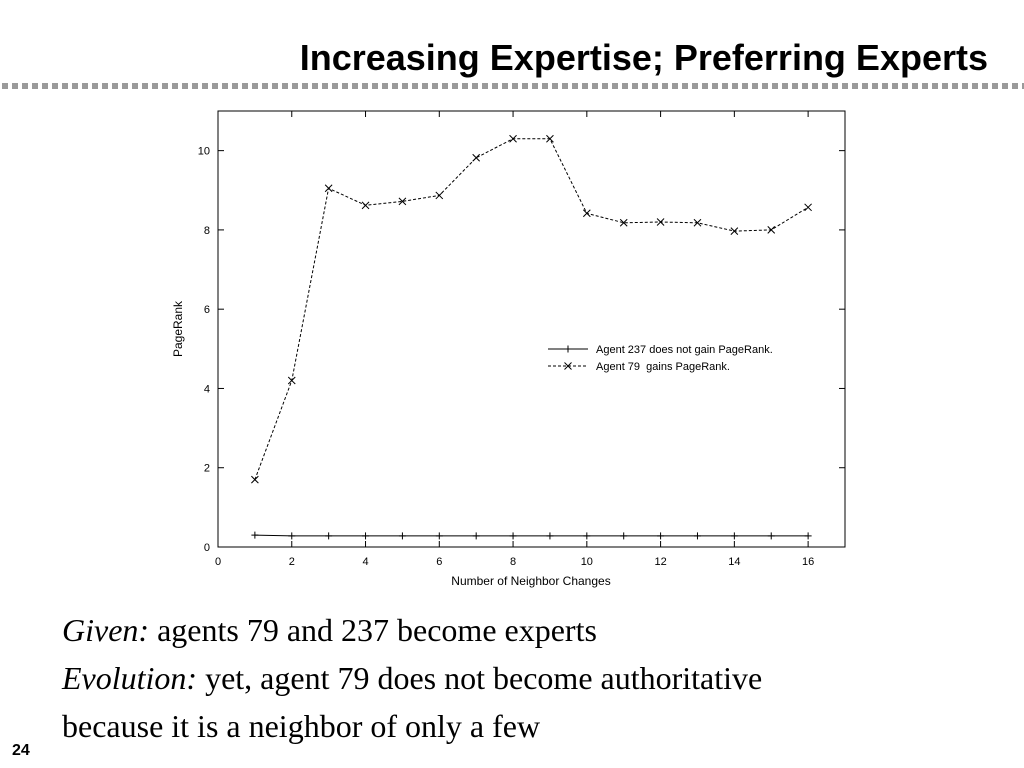  I want to click on x-tick-label: 2, so click(292, 562).